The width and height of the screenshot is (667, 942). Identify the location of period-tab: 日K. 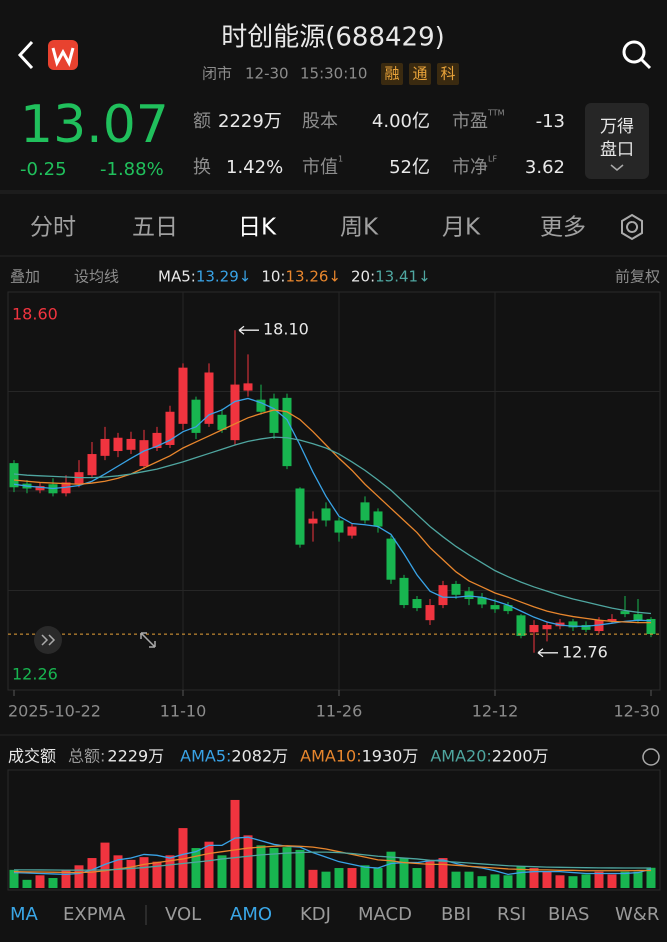
(257, 228).